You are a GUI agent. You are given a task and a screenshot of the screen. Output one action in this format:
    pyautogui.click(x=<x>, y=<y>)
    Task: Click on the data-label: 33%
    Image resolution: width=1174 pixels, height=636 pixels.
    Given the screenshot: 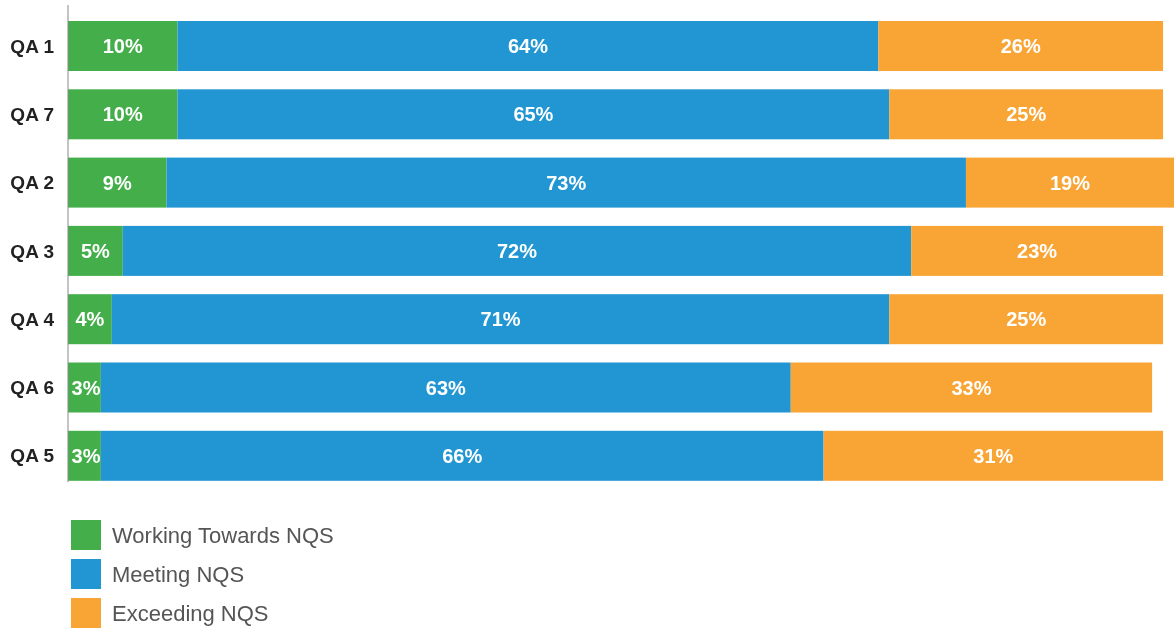 What is the action you would take?
    pyautogui.click(x=971, y=387)
    